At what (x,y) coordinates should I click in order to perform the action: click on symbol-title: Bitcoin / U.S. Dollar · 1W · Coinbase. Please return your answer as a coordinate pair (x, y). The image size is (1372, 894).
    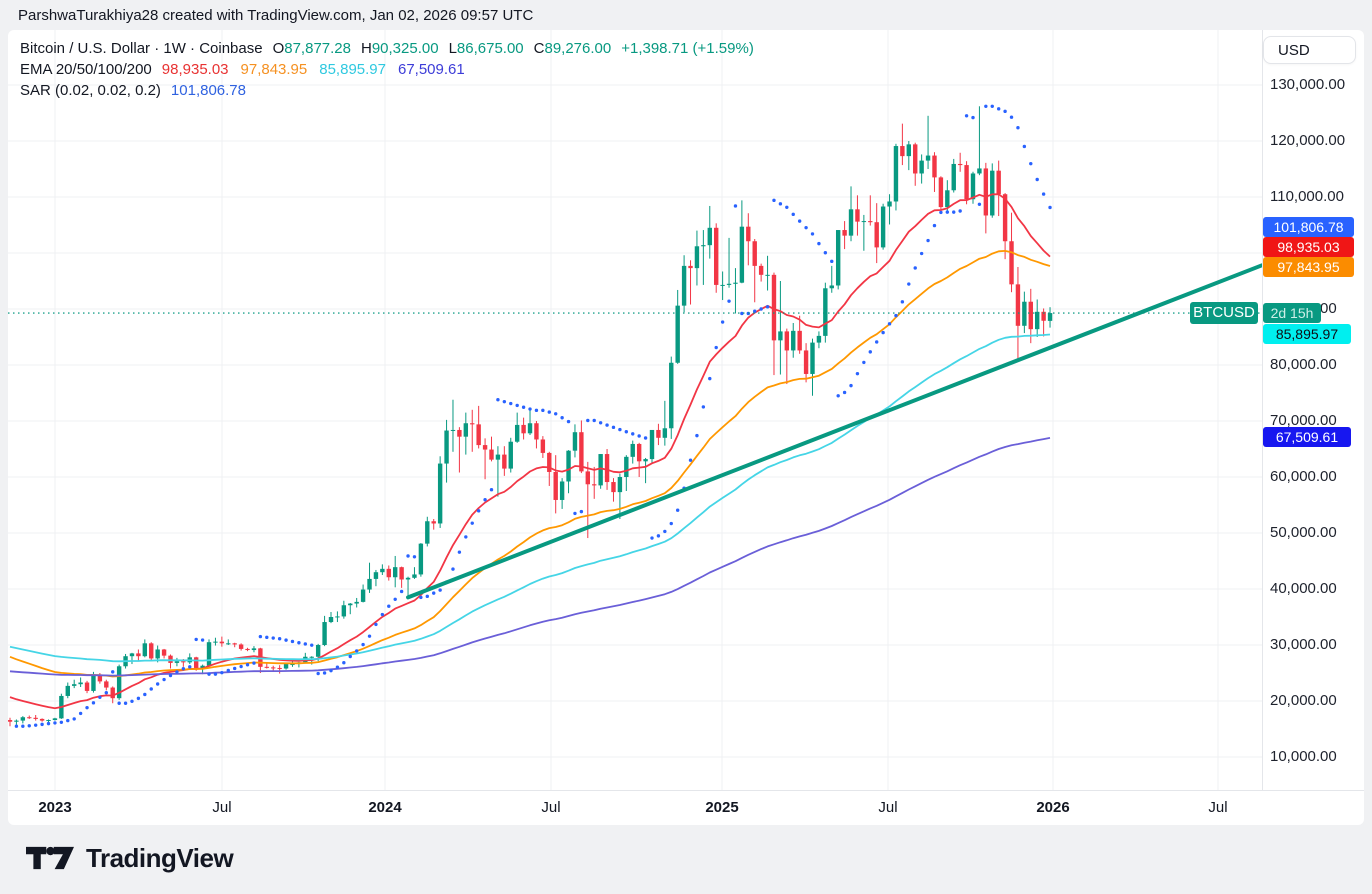
    Looking at the image, I should click on (141, 48).